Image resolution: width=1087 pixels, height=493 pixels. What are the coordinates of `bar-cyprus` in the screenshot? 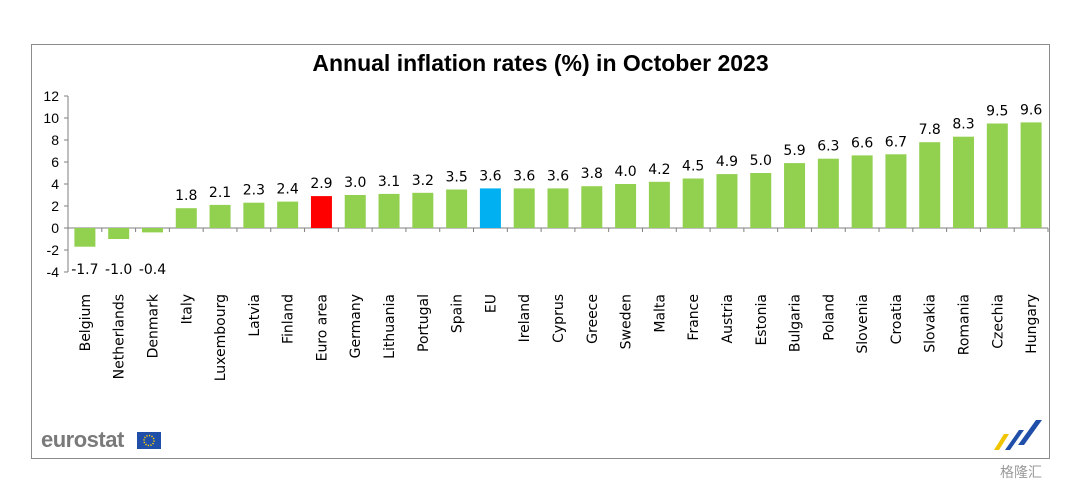 It's located at (558, 208).